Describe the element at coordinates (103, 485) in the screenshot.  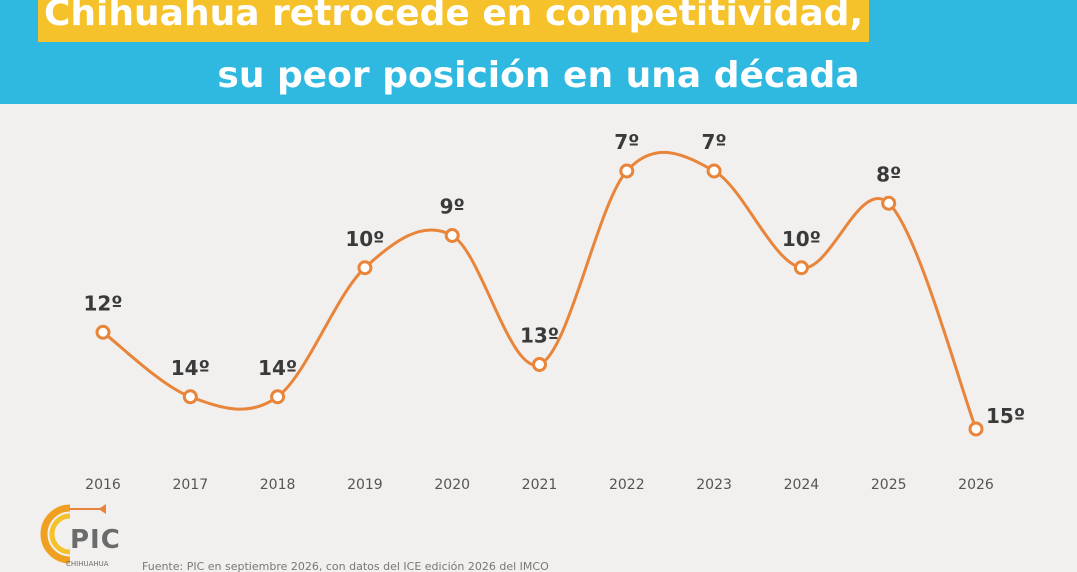
I see `x-tick-2016: 2016` at that location.